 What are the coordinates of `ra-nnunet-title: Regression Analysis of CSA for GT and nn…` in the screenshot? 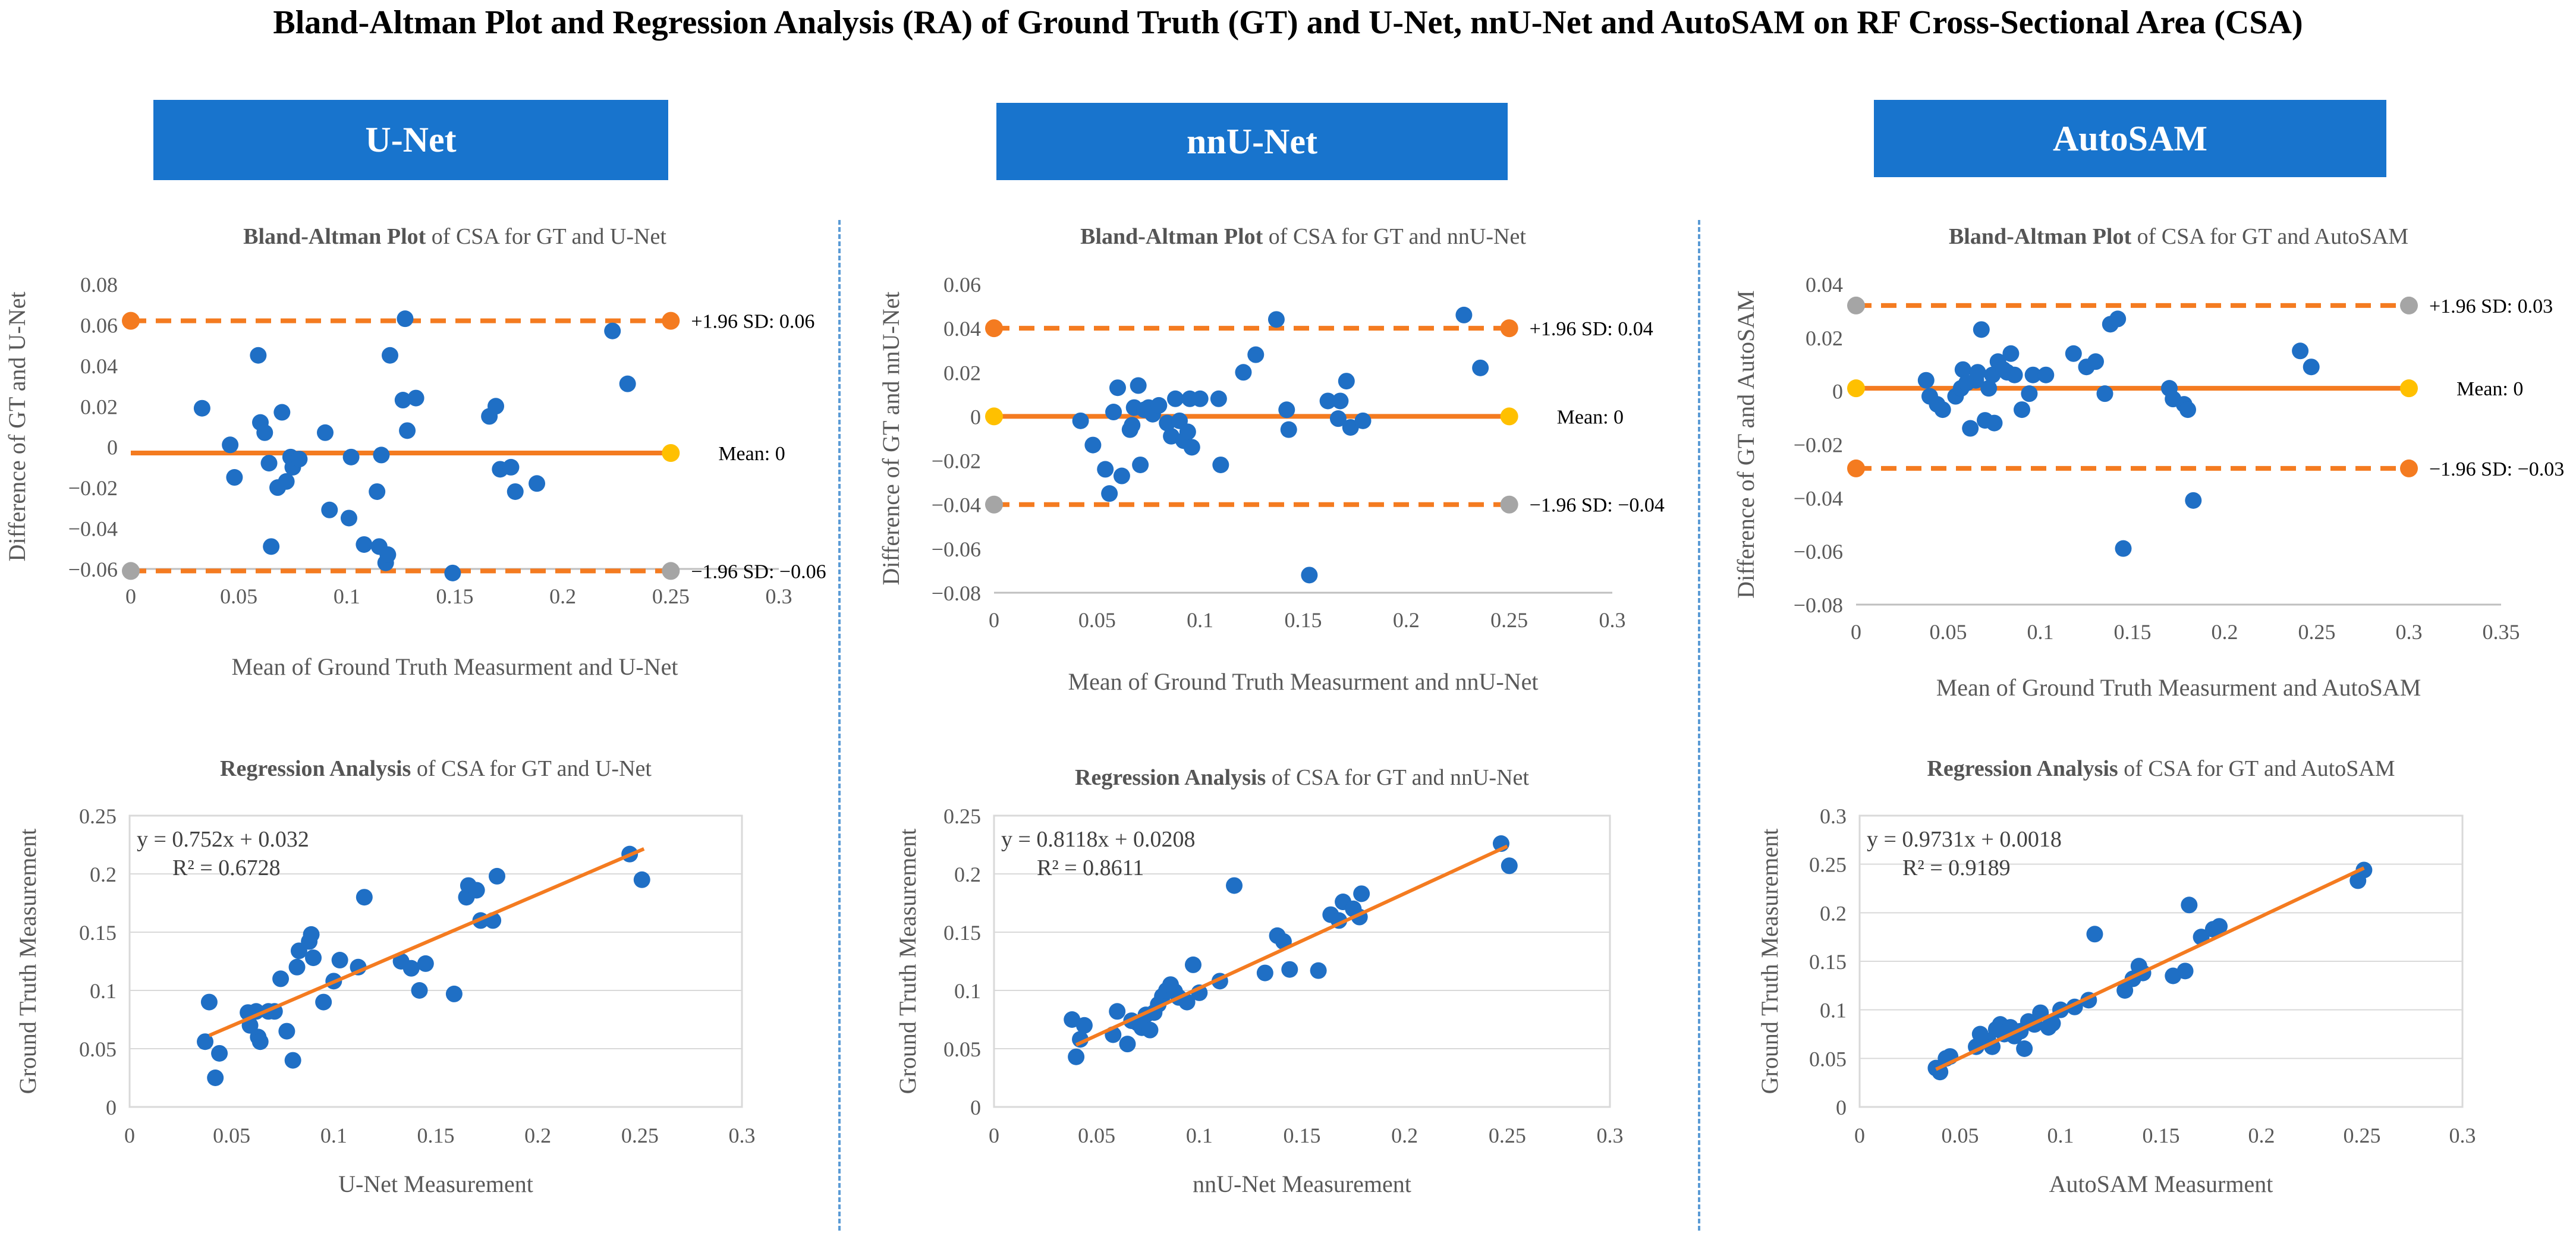 It's located at (1302, 777).